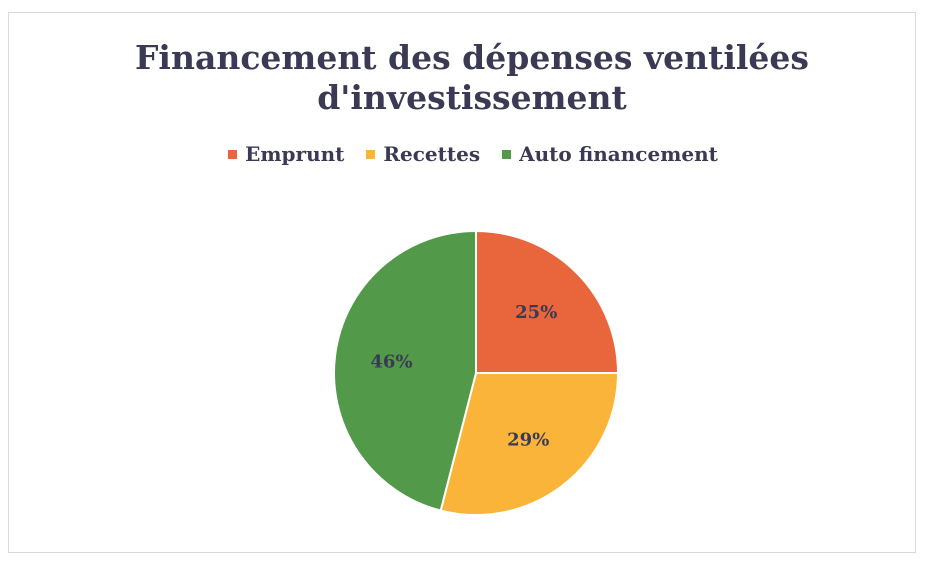  I want to click on legend-item: Recettes, so click(423, 154).